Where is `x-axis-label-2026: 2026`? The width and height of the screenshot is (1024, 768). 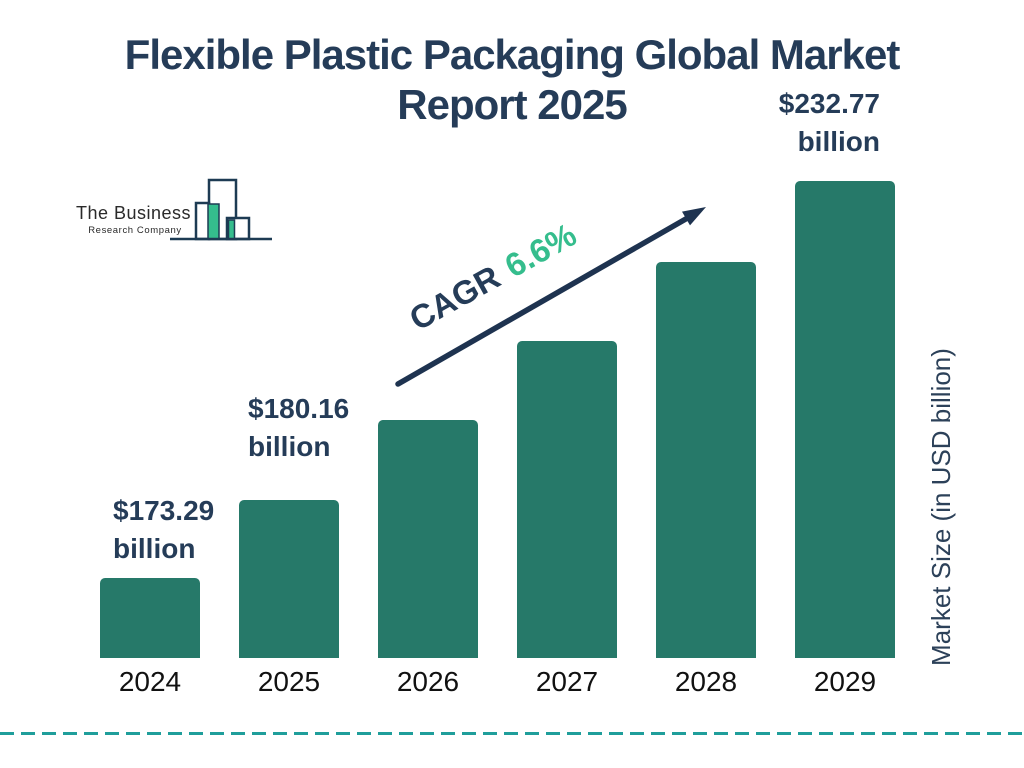
x-axis-label-2026: 2026 is located at coordinates (428, 681).